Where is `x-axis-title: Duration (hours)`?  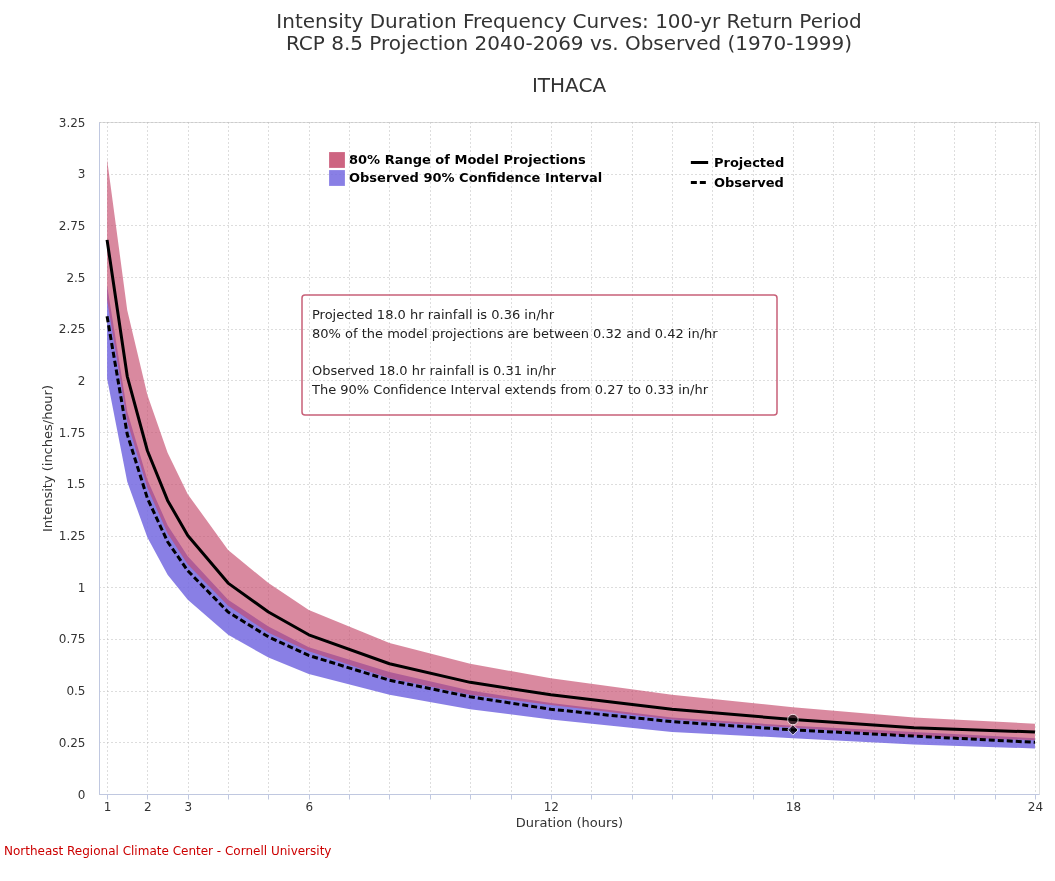 x-axis-title: Duration (hours) is located at coordinates (569, 822).